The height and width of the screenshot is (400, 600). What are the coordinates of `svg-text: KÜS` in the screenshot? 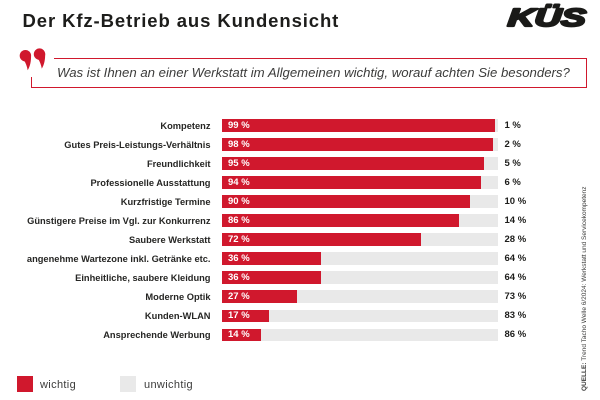 It's located at (547, 16).